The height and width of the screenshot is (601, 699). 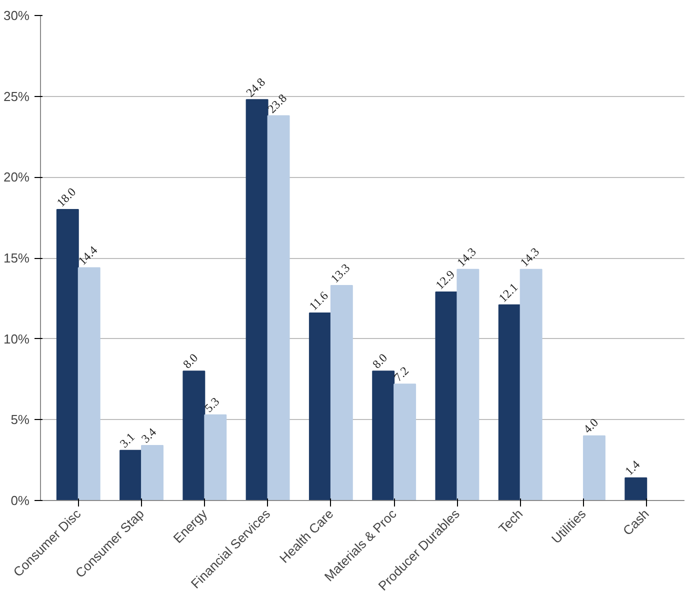 What do you see at coordinates (590, 425) in the screenshot?
I see `data-label: 4.0` at bounding box center [590, 425].